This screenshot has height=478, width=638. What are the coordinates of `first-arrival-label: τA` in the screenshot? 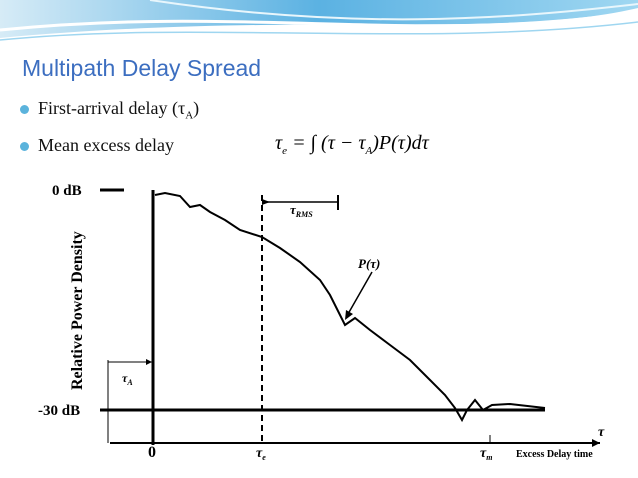 It's located at (127, 379).